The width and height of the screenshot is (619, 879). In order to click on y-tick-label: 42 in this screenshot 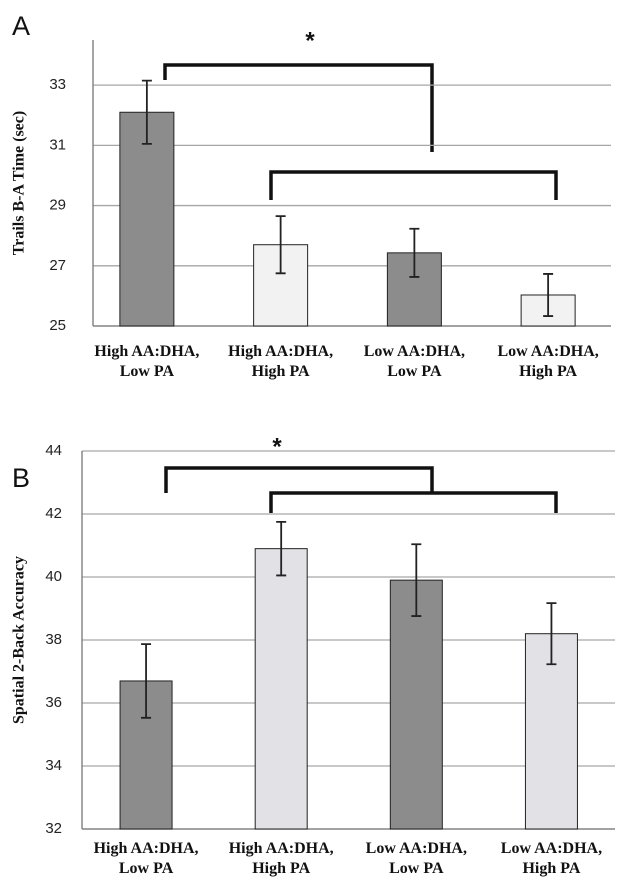, I will do `click(53, 513)`.